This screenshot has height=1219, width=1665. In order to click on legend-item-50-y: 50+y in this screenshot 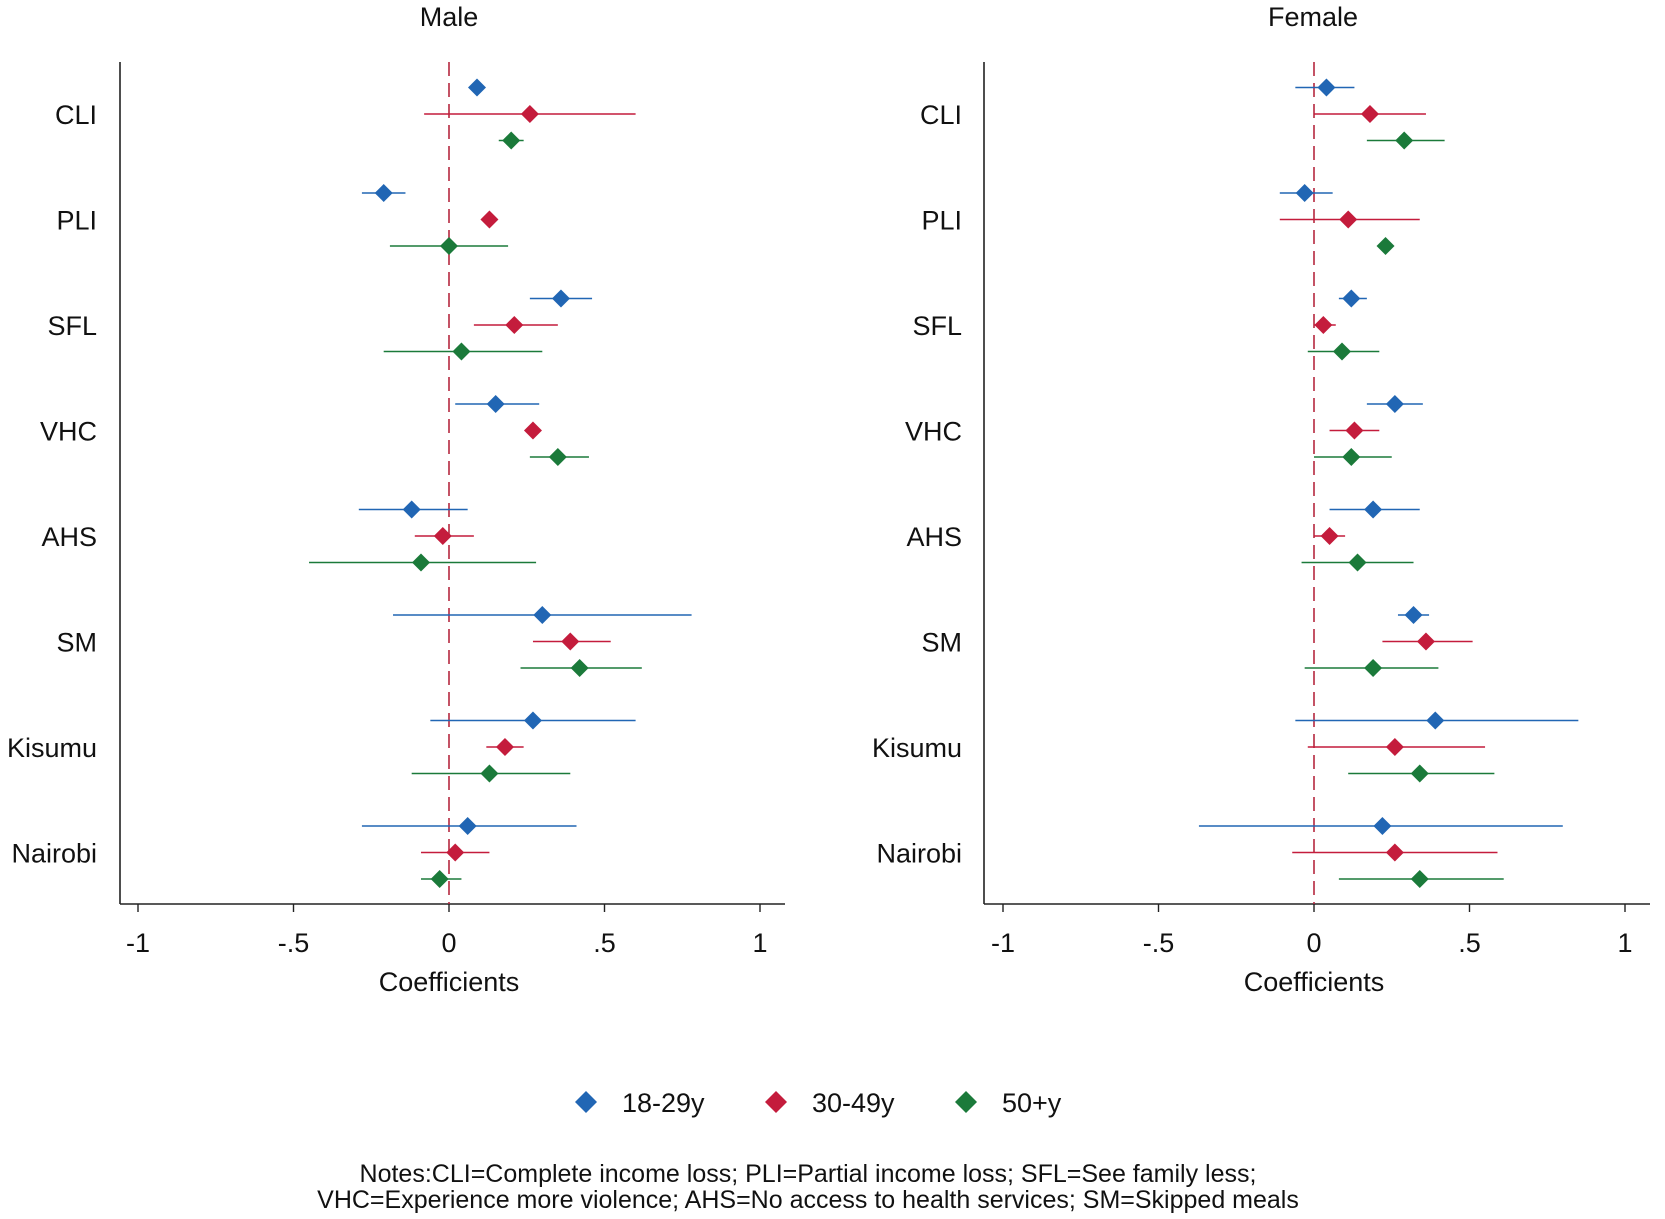, I will do `click(1008, 1103)`.